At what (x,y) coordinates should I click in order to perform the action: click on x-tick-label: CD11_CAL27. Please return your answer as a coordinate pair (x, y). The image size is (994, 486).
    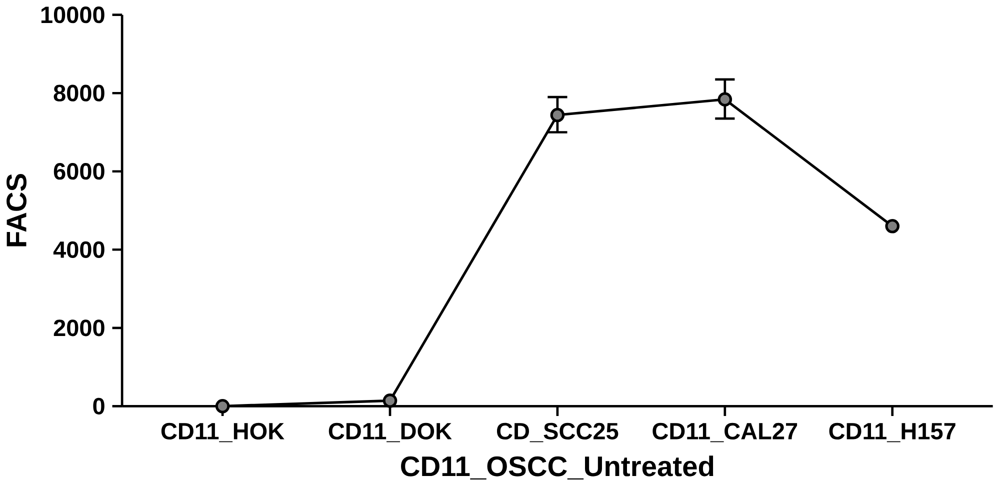
    Looking at the image, I should click on (725, 432).